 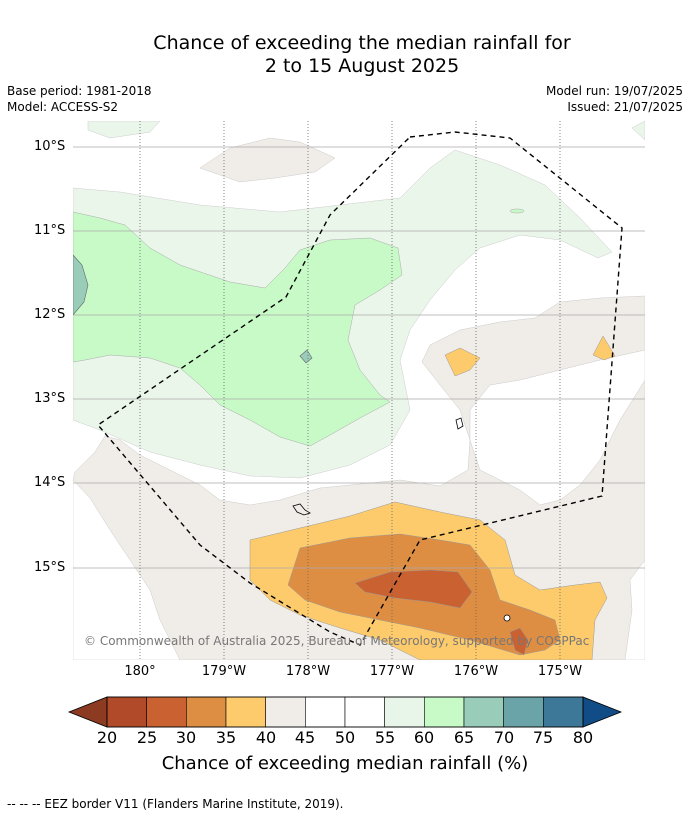 I want to click on colorbar-label-80: 80, so click(x=583, y=737).